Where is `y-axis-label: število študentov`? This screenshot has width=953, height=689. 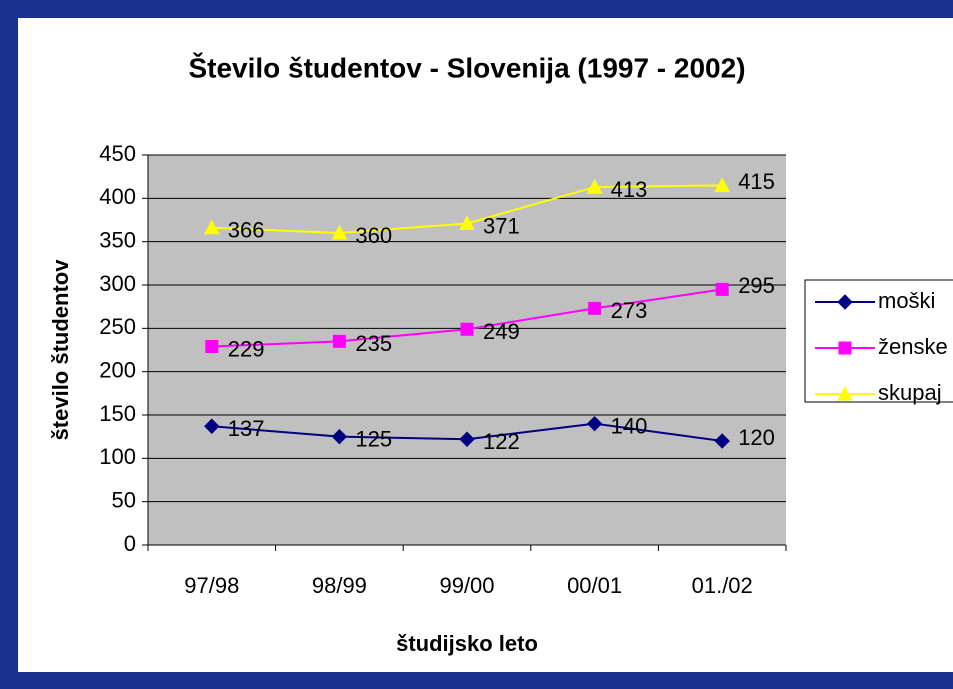 y-axis-label: število študentov is located at coordinates (60, 350).